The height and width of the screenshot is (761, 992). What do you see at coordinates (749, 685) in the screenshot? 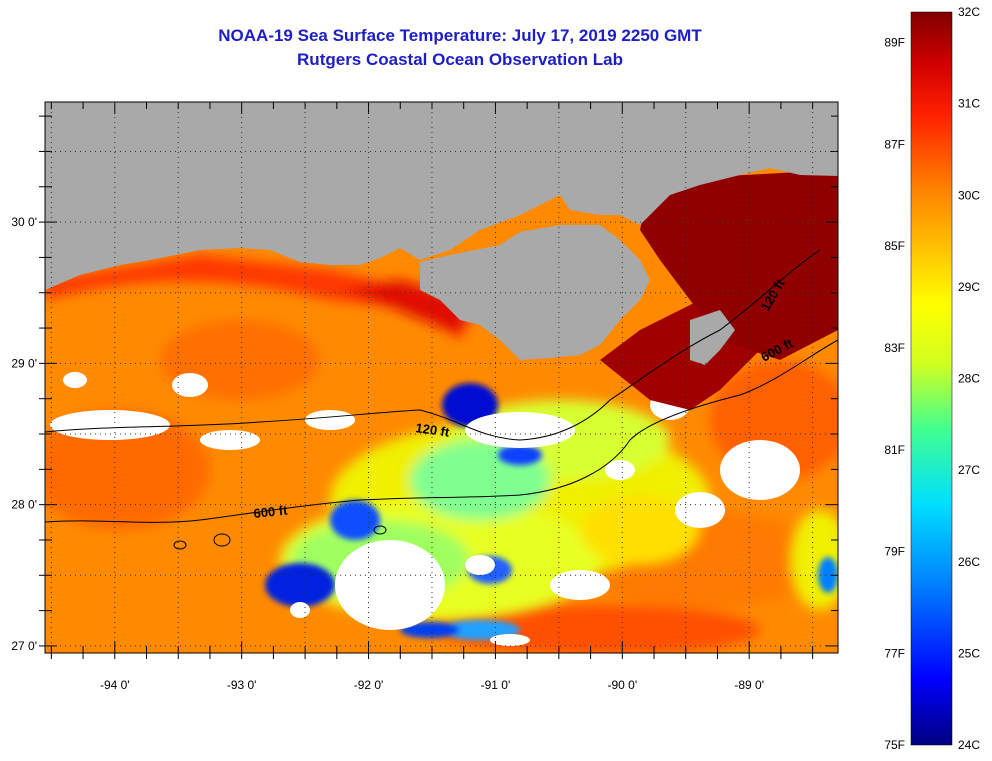
I see `x-tick-label: -89 0'` at bounding box center [749, 685].